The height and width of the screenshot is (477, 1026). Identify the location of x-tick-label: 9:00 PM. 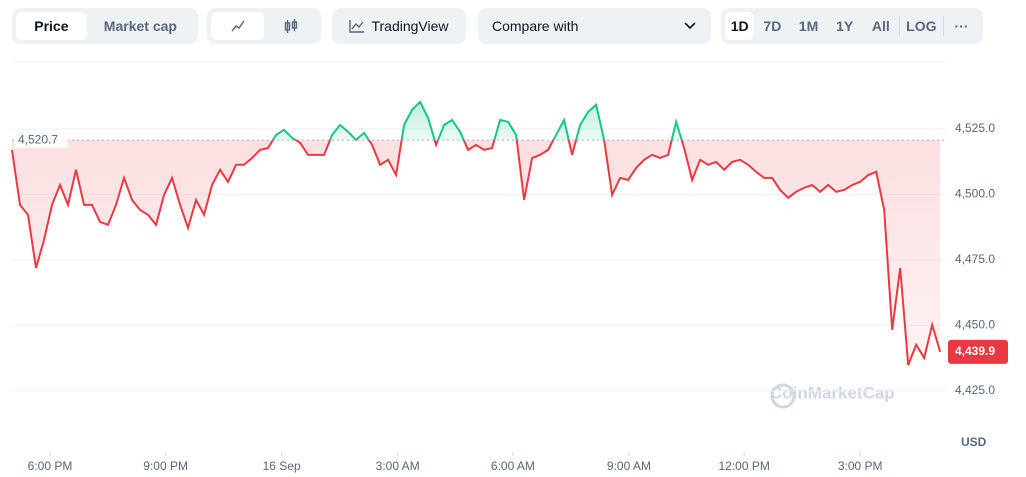
(165, 466).